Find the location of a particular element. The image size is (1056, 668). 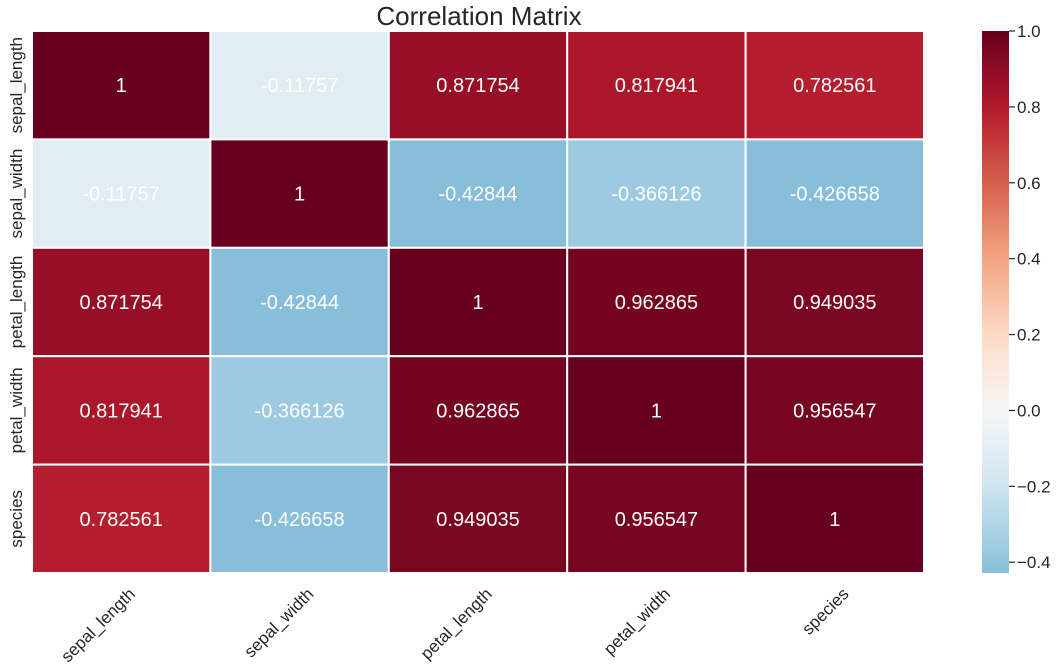

colorbar-tick-label: −0.4 is located at coordinates (1034, 562).